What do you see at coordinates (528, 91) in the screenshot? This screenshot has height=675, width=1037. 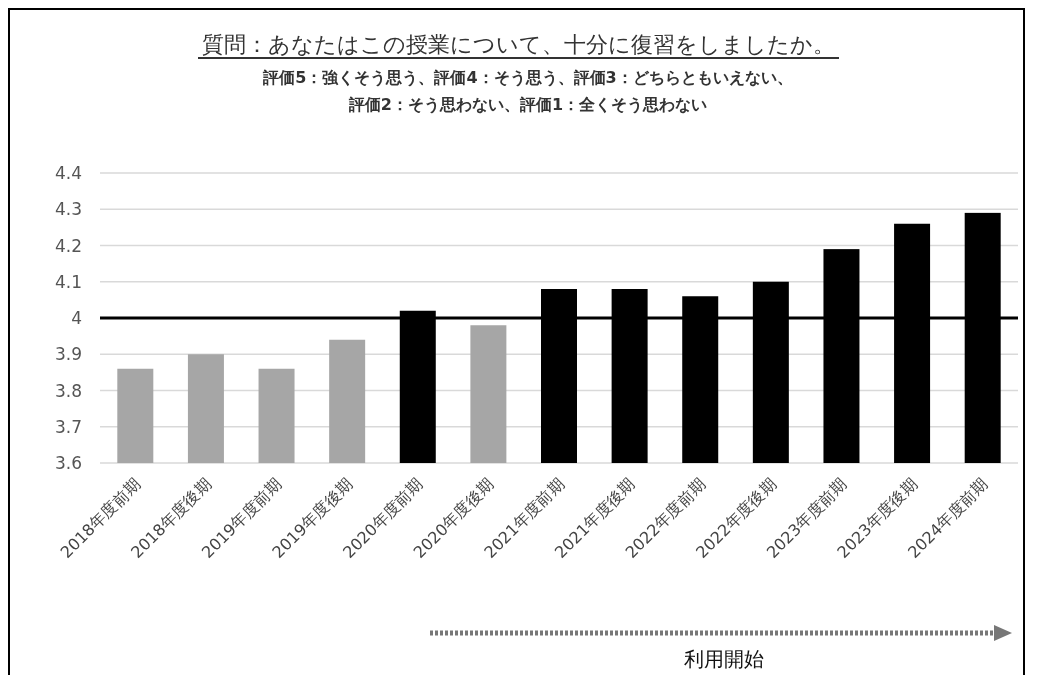 I see `chart-subtitle: 評価5：強くそう思う、評価4：そう思う、評価3：どちらともいえない、評価2：そう思わない、評価1：全くそう思わない` at bounding box center [528, 91].